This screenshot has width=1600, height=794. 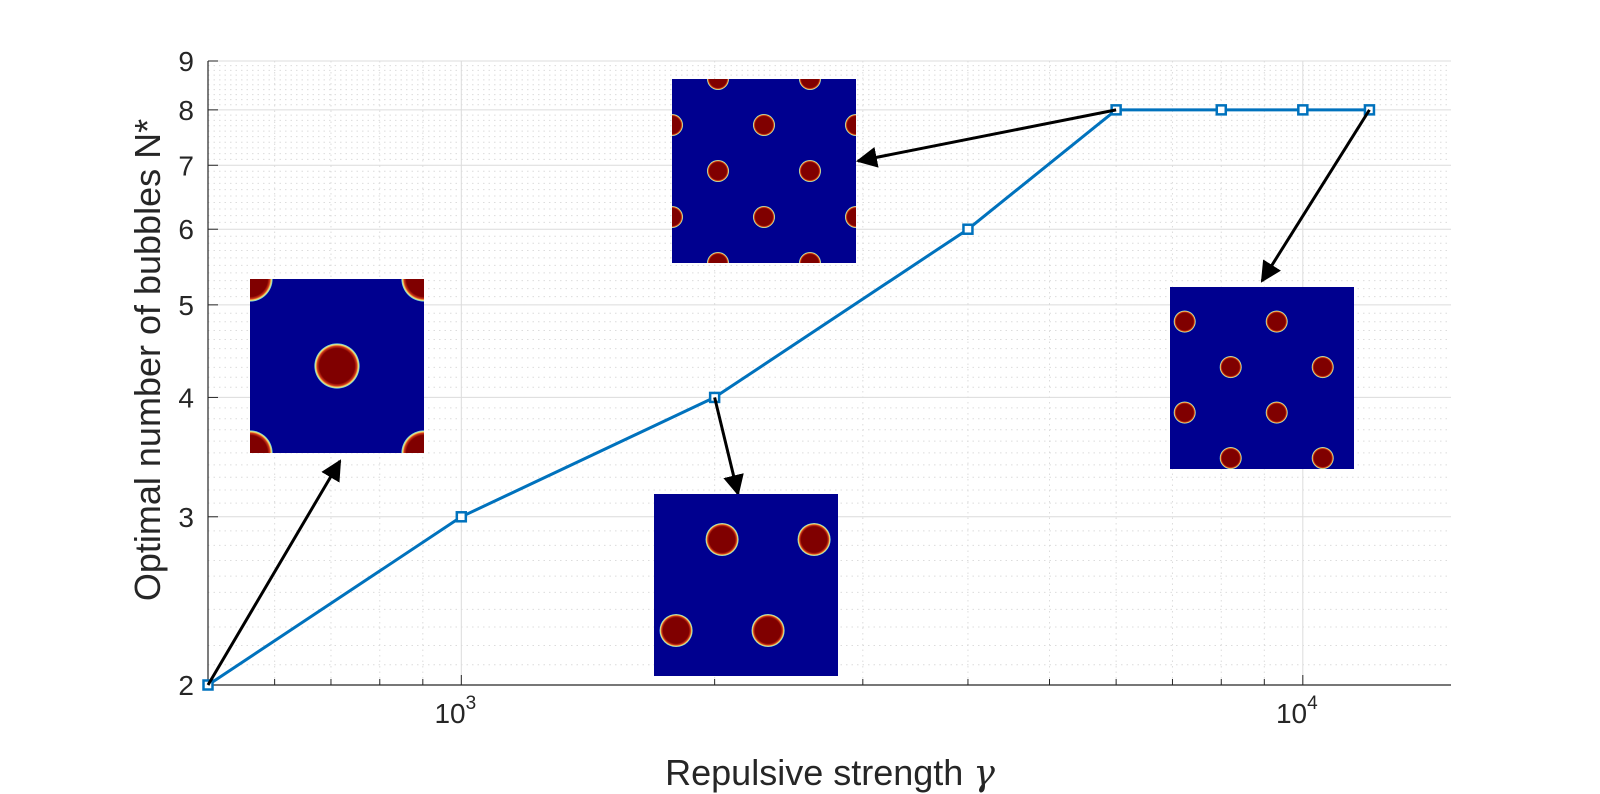 I want to click on y-tick-label: 8, so click(x=186, y=110).